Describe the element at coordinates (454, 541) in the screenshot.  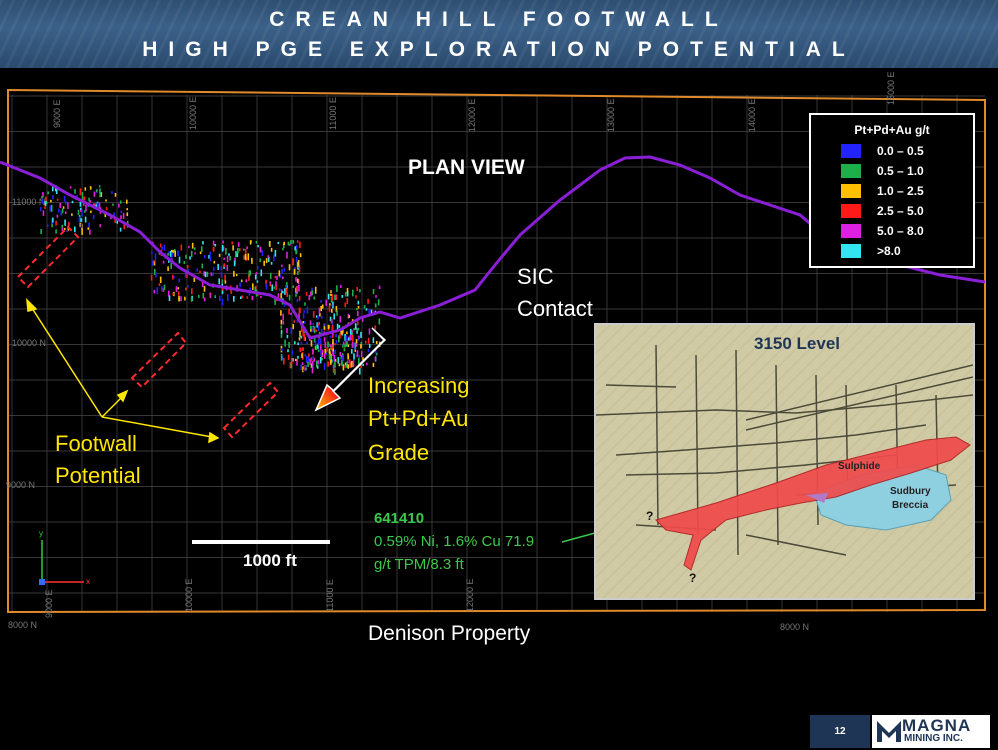
I see `drill-result-line1: 0.59% Ni, 1.6% Cu 71.9` at that location.